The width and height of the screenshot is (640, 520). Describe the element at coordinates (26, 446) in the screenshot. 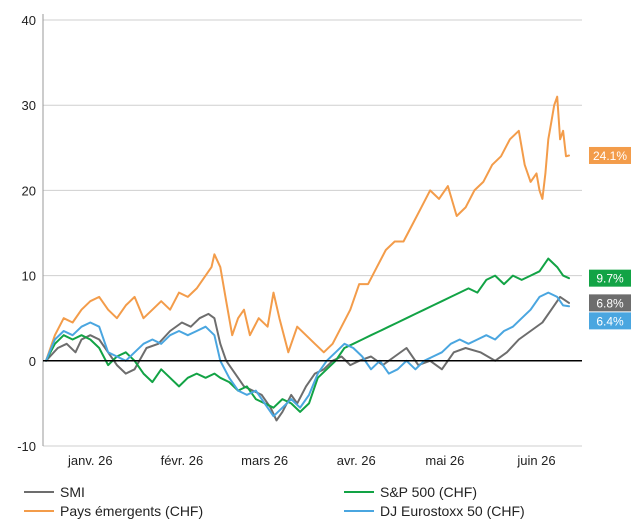

I see `y-tick-label: -10` at that location.